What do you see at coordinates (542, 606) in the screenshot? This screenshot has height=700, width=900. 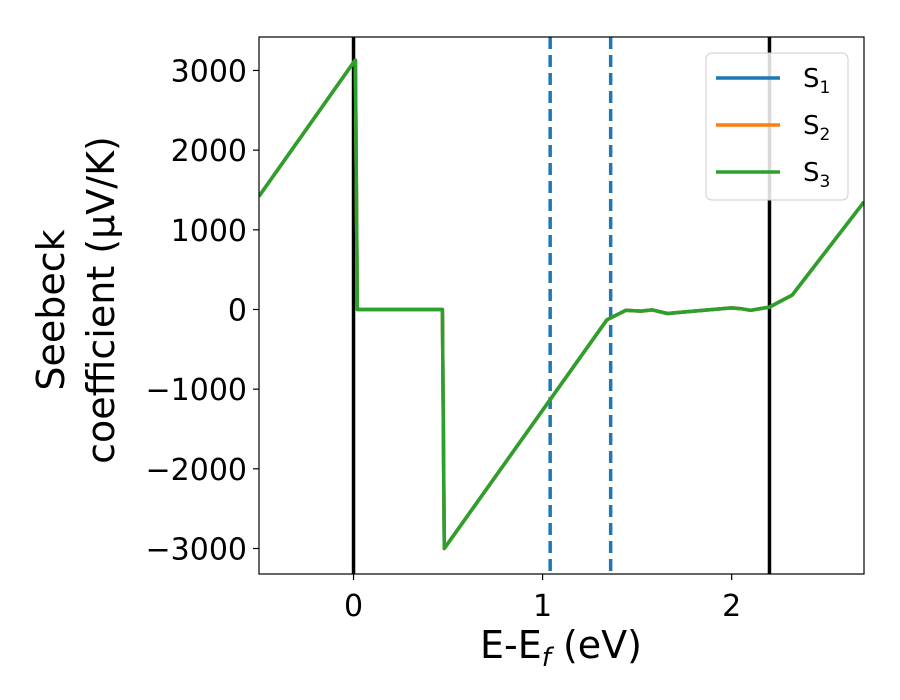 I see `x-tick-label: 1` at bounding box center [542, 606].